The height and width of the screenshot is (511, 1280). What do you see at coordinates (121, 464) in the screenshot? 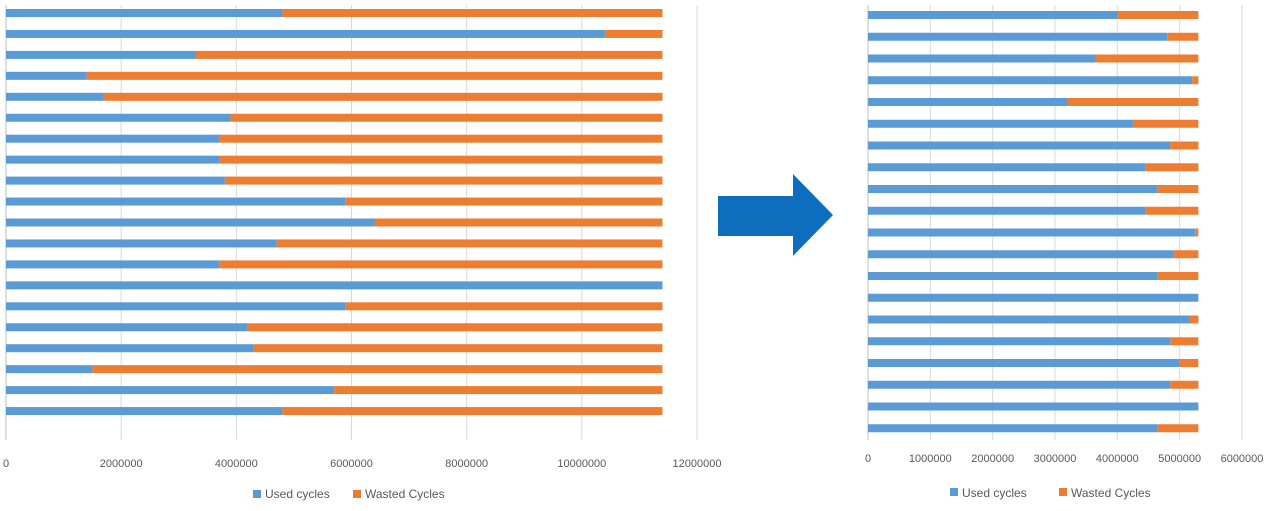
I see `left-x-tick-label: 2000000` at bounding box center [121, 464].